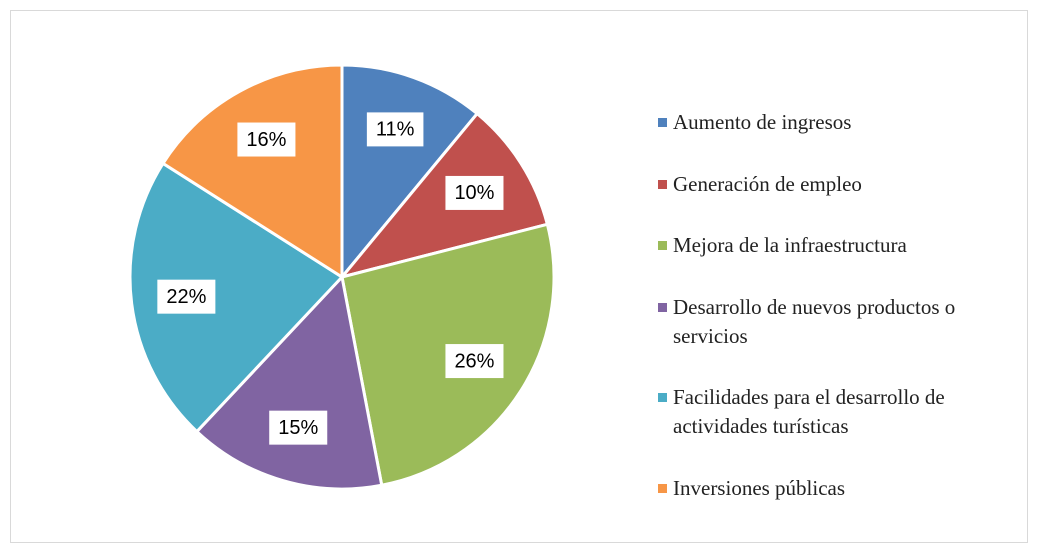 This screenshot has height=553, width=1039. I want to click on data-label: 10%, so click(474, 193).